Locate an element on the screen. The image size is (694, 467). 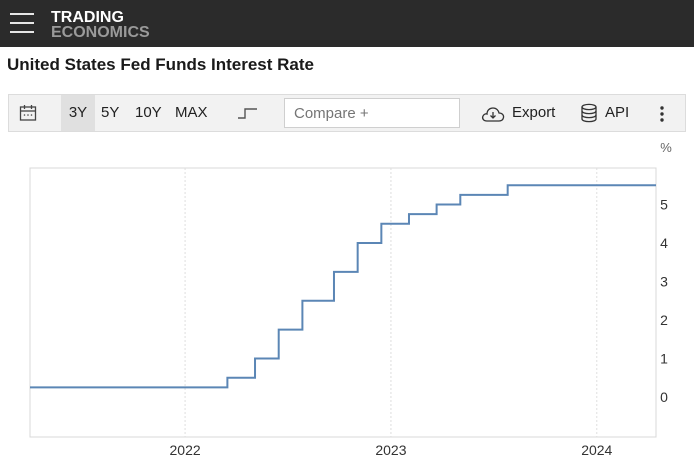
y-tick-label: 4 is located at coordinates (664, 243).